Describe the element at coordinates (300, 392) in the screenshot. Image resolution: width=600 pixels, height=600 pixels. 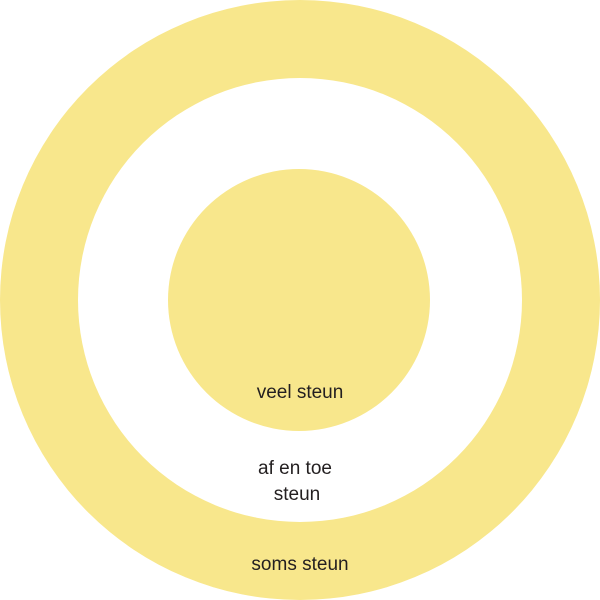
I see `inner-circle-label: veel steun` at that location.